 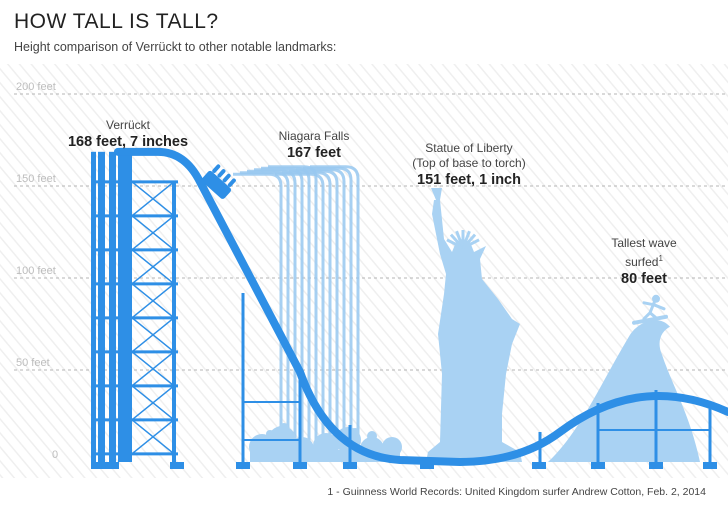 I want to click on label-wave-name-2: surfed1, so click(x=644, y=260).